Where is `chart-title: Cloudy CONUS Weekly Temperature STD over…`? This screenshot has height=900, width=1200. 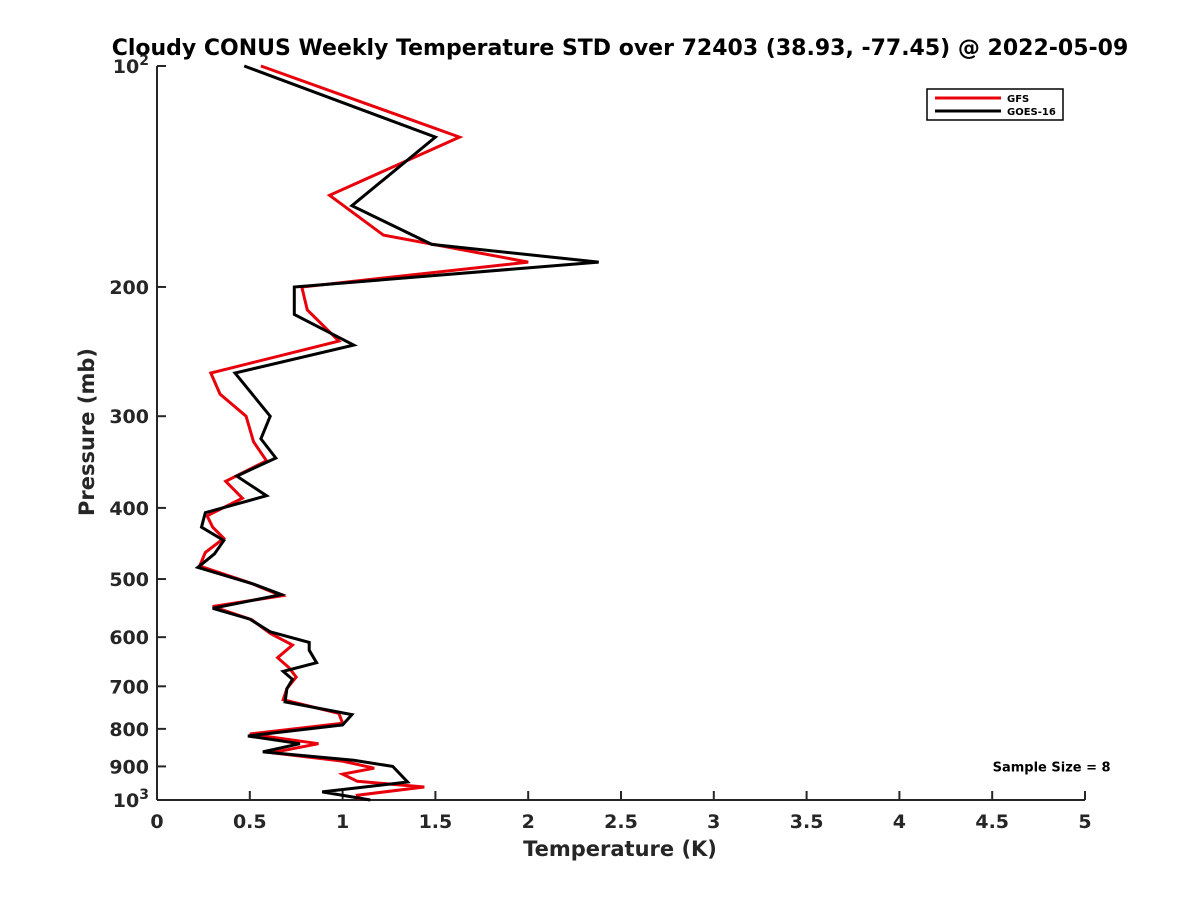
chart-title: Cloudy CONUS Weekly Temperature STD over… is located at coordinates (620, 48).